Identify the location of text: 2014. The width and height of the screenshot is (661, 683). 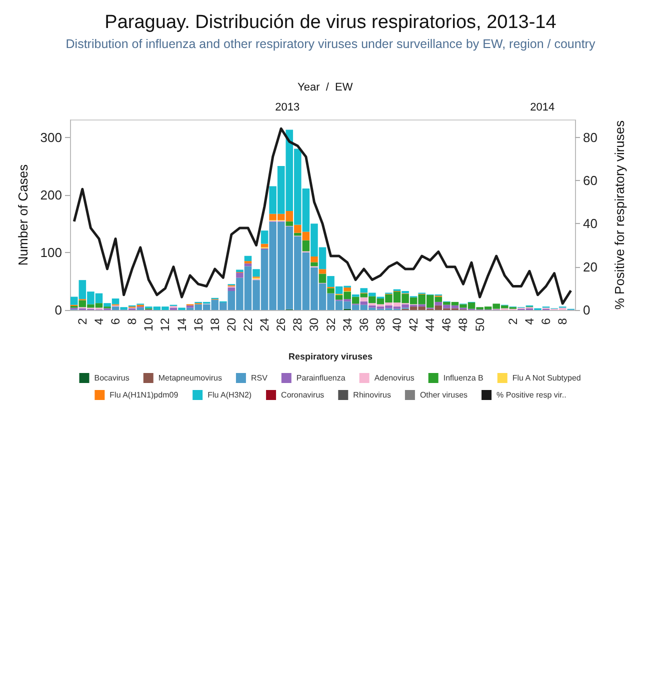
(542, 108).